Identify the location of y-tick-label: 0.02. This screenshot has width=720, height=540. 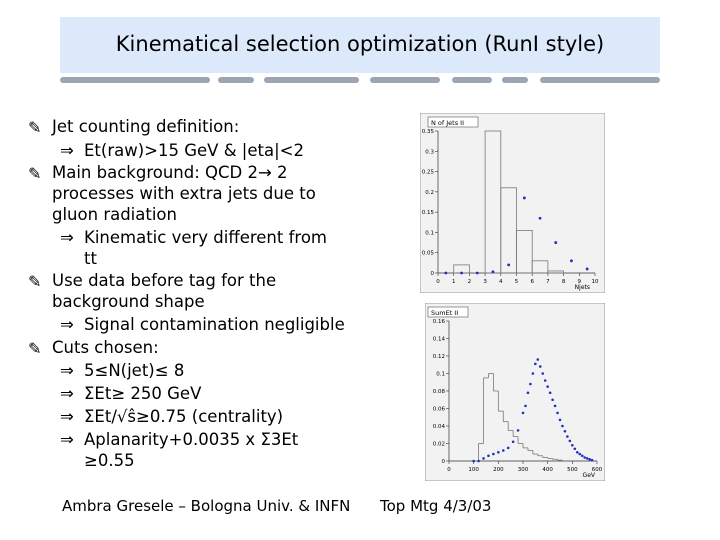
(439, 445).